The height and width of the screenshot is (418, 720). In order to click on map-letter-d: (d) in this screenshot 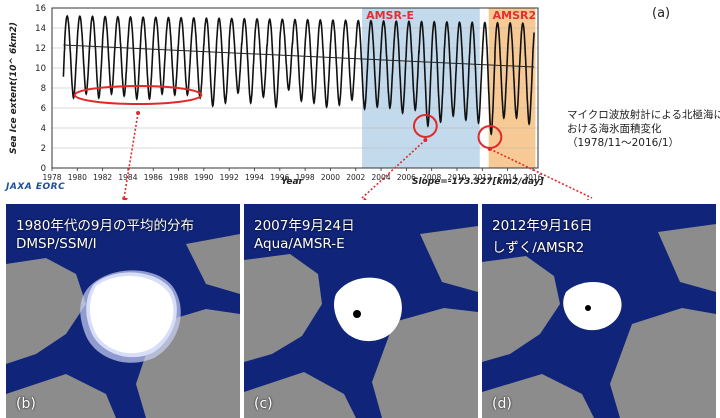, I will do `click(502, 404)`.